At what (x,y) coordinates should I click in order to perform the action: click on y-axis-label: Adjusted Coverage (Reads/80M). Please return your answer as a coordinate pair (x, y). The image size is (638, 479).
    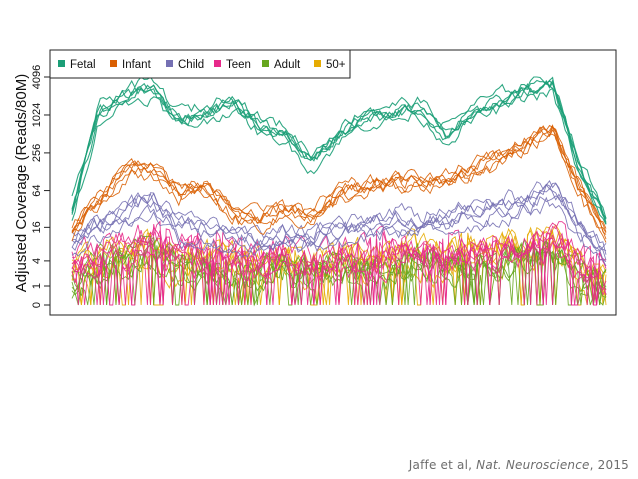
    Looking at the image, I should click on (21, 183).